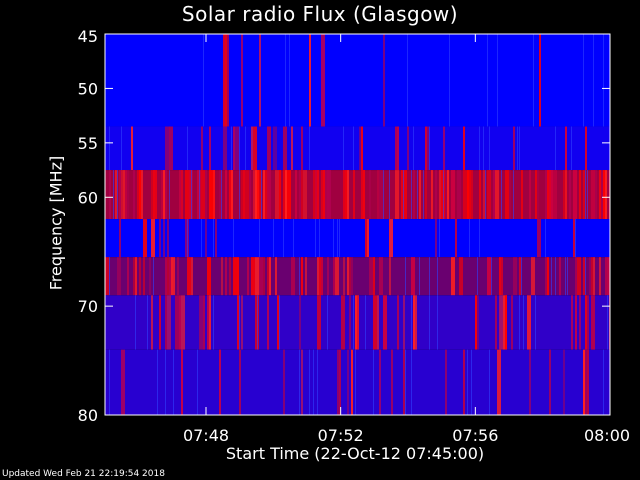 This screenshot has width=640, height=480. What do you see at coordinates (83, 474) in the screenshot?
I see `updated-timestamp: Updated Wed Feb 21 22:19:54 2018` at bounding box center [83, 474].